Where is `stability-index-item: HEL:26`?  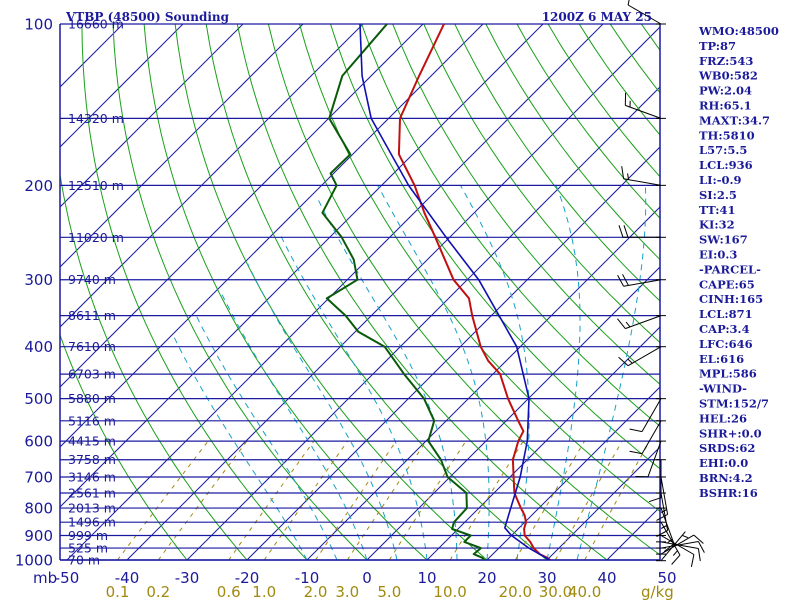
stability-index-item: HEL:26 is located at coordinates (723, 418).